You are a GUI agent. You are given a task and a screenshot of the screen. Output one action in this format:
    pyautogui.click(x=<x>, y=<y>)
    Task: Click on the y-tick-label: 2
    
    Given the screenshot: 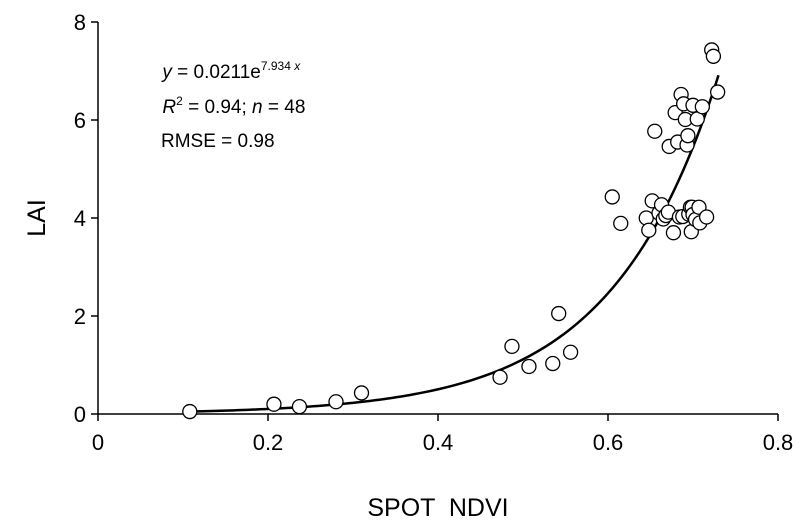 What is the action you would take?
    pyautogui.click(x=80, y=316)
    